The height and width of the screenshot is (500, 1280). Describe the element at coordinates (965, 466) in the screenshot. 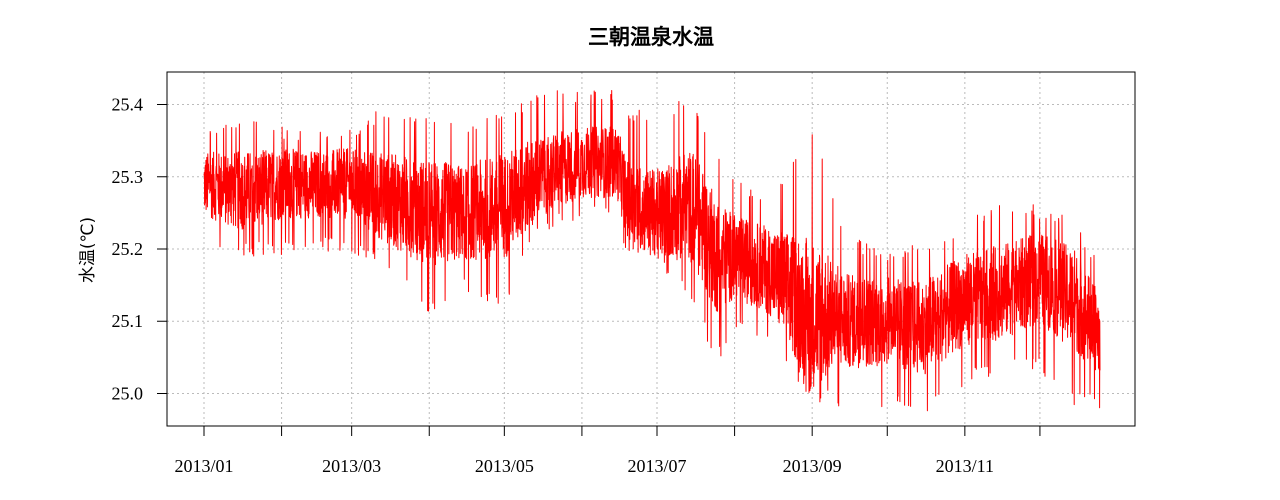

I see `x-tick-label: 2013/11` at that location.